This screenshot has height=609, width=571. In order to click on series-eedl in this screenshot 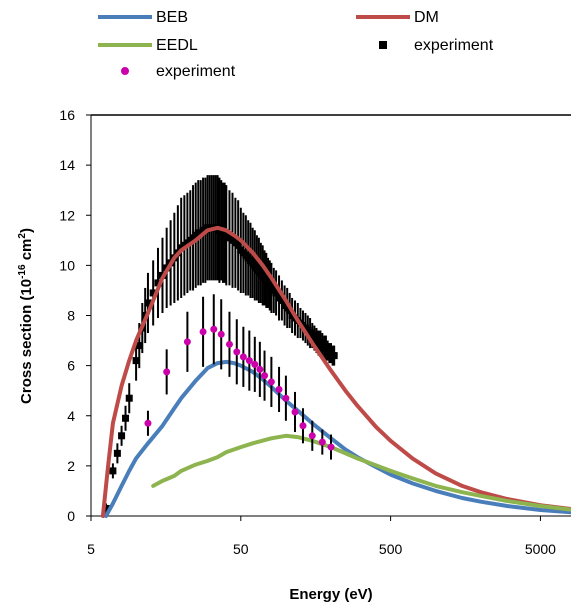, I will do `click(361, 472)`.